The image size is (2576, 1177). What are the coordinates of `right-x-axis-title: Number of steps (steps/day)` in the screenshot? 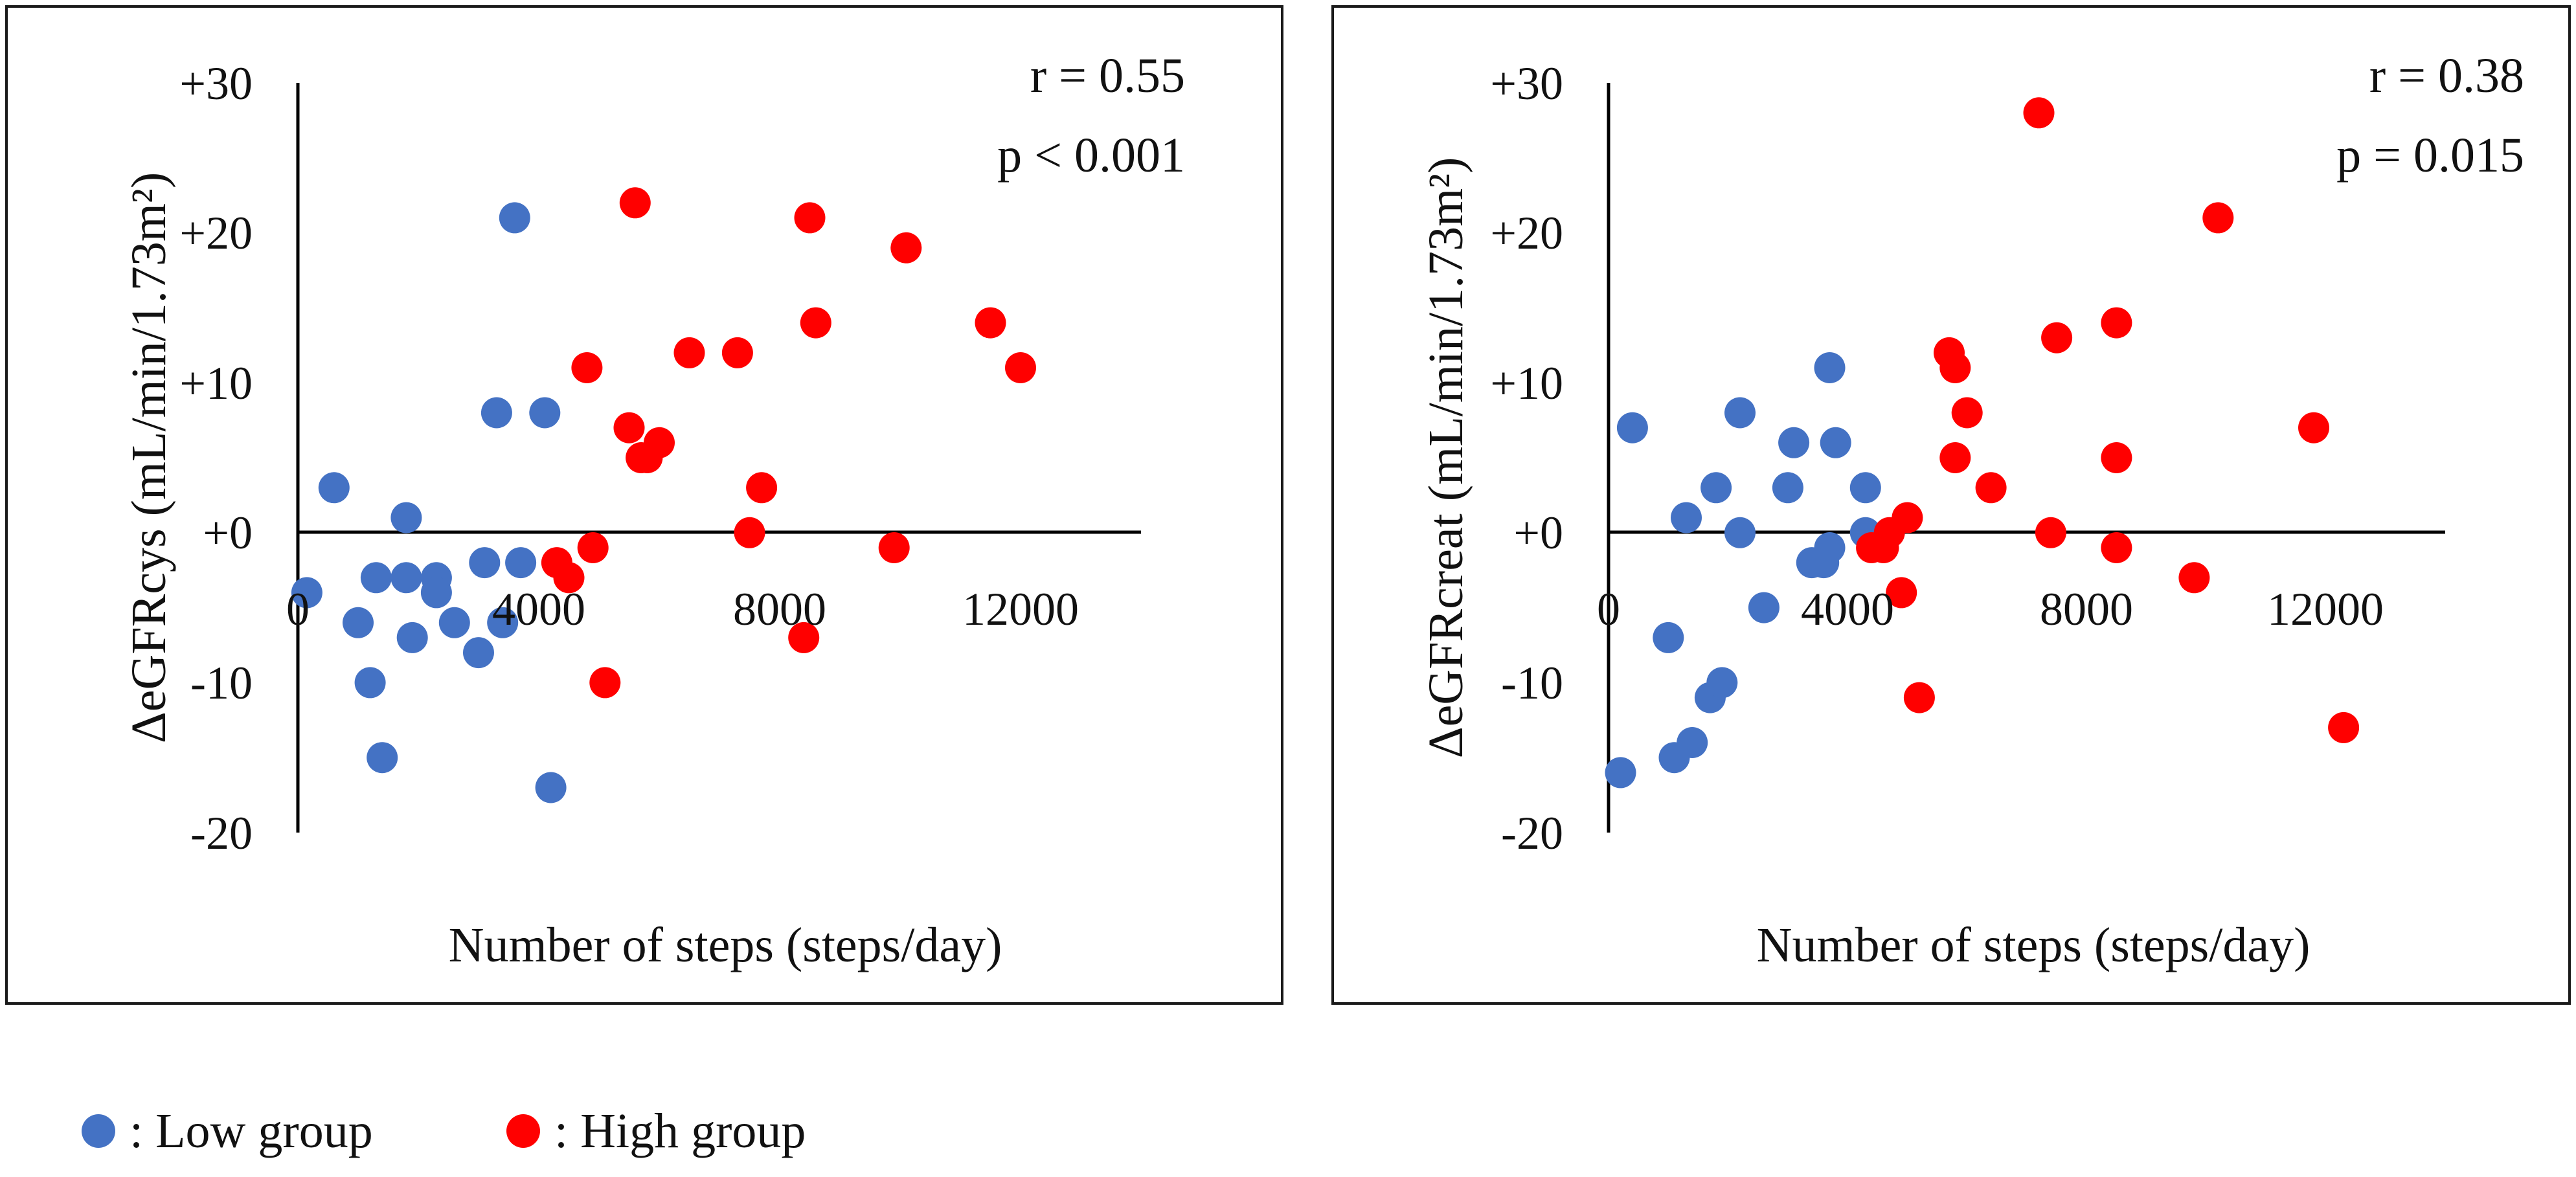 It's located at (2034, 945).